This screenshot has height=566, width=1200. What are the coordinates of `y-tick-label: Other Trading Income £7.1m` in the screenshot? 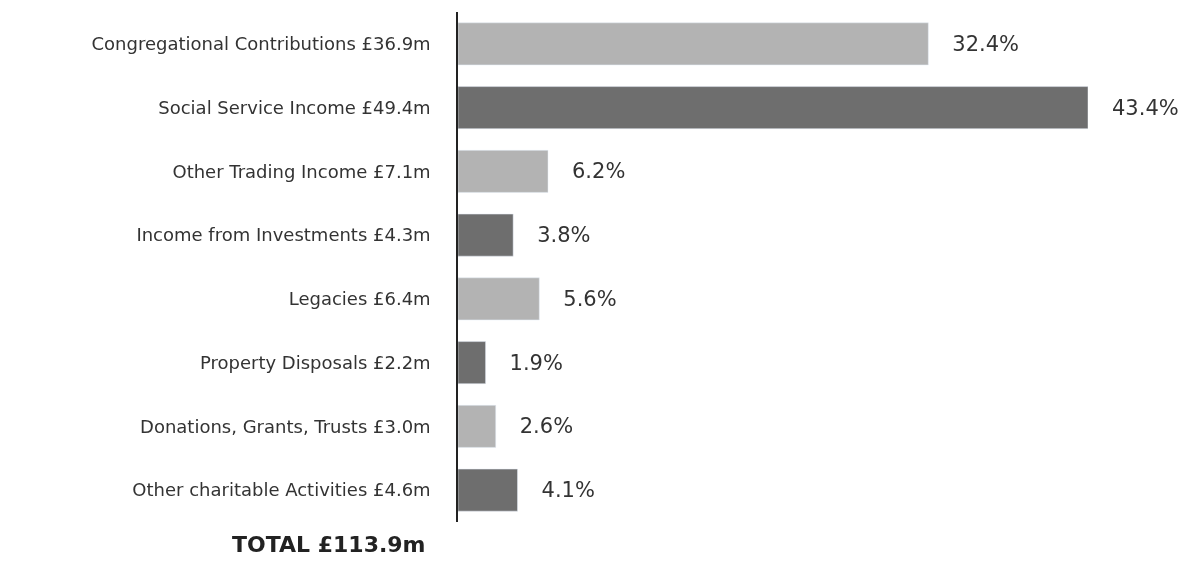 It's located at (301, 171).